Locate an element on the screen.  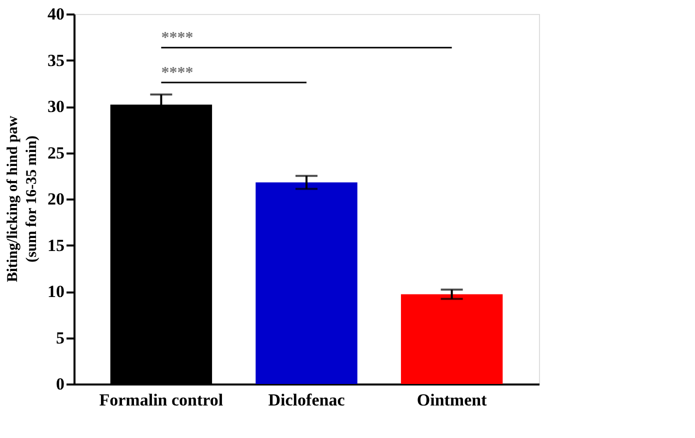
y-tick-label: 35 is located at coordinates (56, 60).